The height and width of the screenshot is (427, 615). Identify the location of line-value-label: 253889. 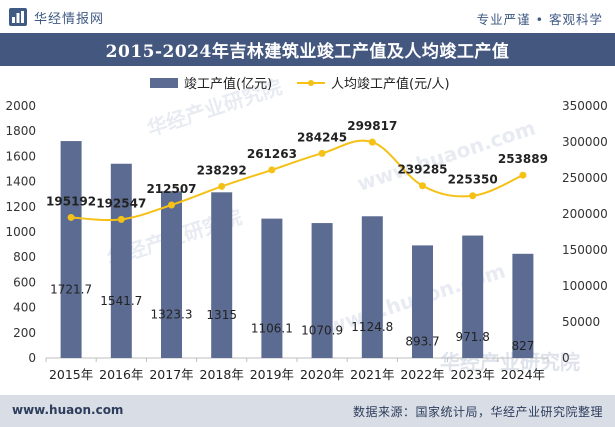
(523, 159).